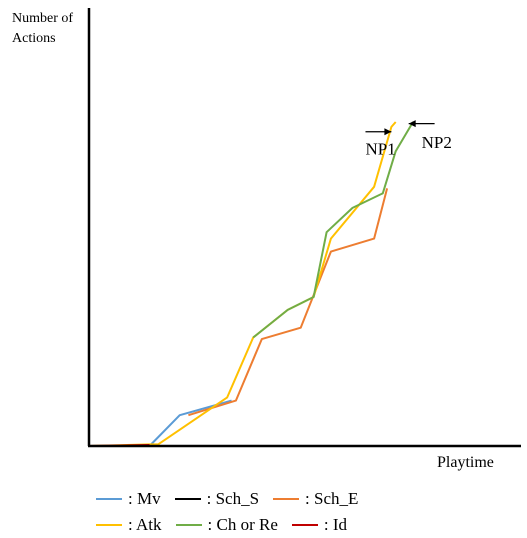 Image resolution: width=527 pixels, height=538 pixels. Describe the element at coordinates (160, 423) in the screenshot. I see `series-line-mv` at that location.